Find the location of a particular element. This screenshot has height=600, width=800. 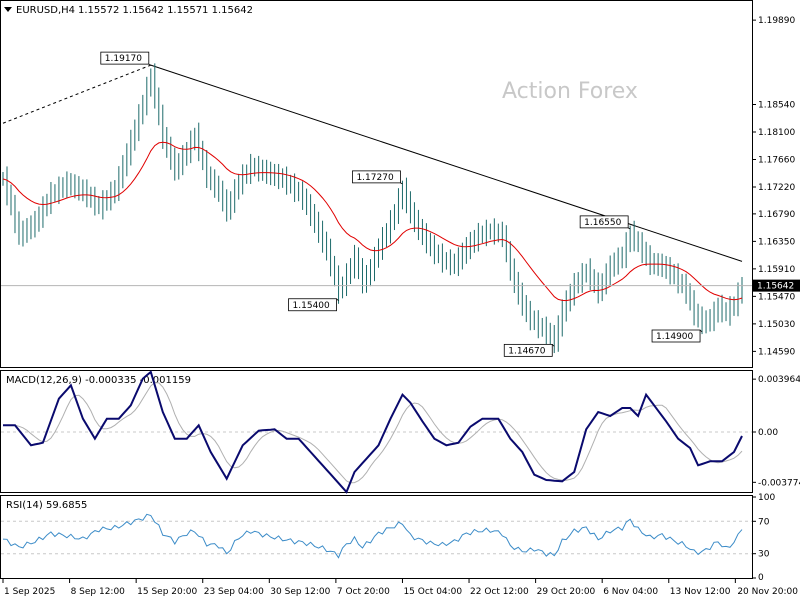

rsi-tick-label: 30 is located at coordinates (764, 555).